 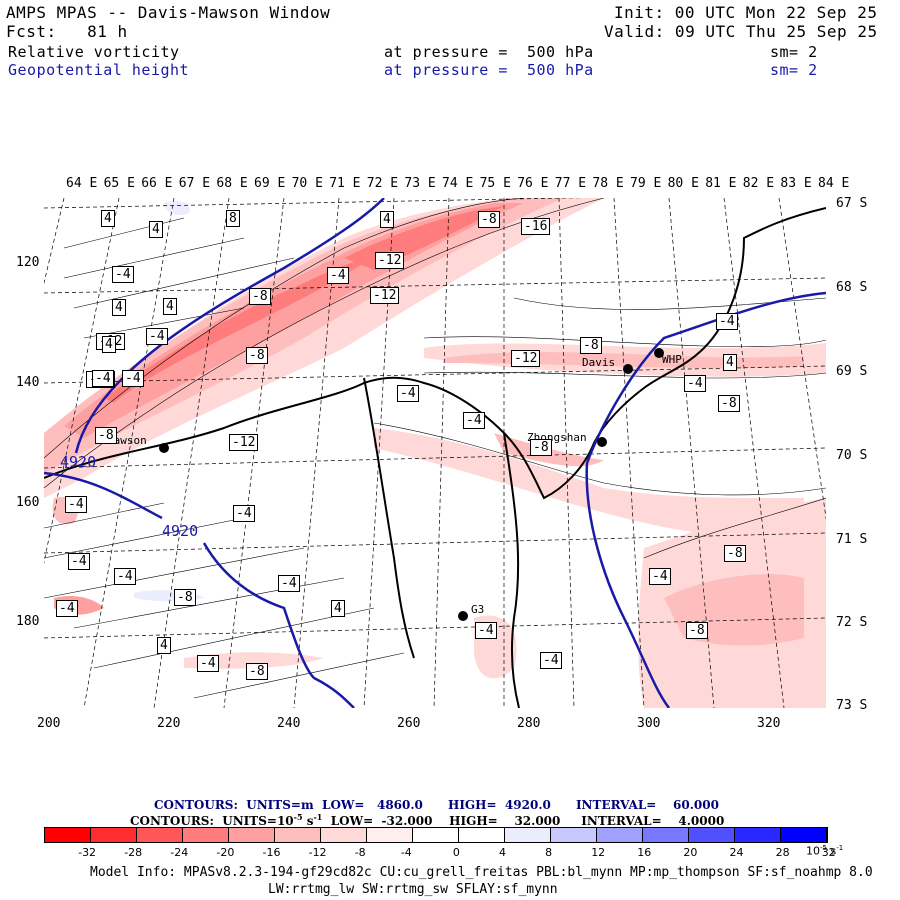 I want to click on colorbar-unit-s: s, so click(x=831, y=851).